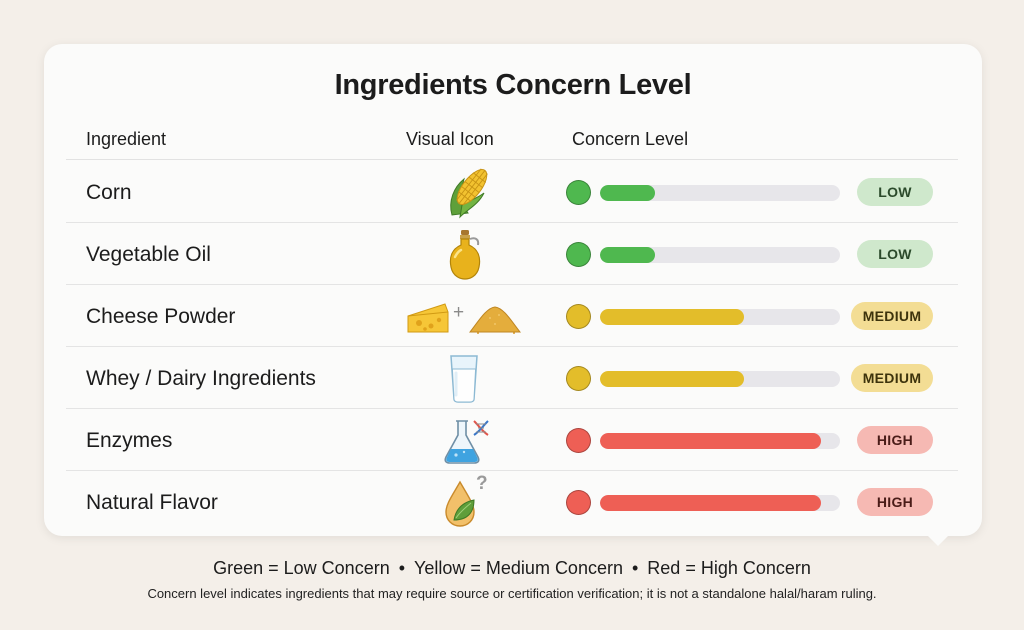 Image resolution: width=1024 pixels, height=630 pixels. What do you see at coordinates (462, 192) in the screenshot?
I see `corn-icon` at bounding box center [462, 192].